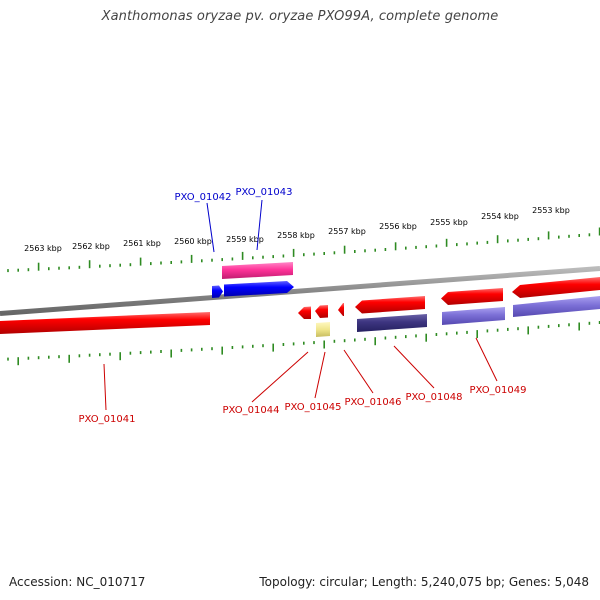 The height and width of the screenshot is (600, 600). Describe the element at coordinates (398, 226) in the screenshot. I see `ruler-label: 2556 kbp` at that location.